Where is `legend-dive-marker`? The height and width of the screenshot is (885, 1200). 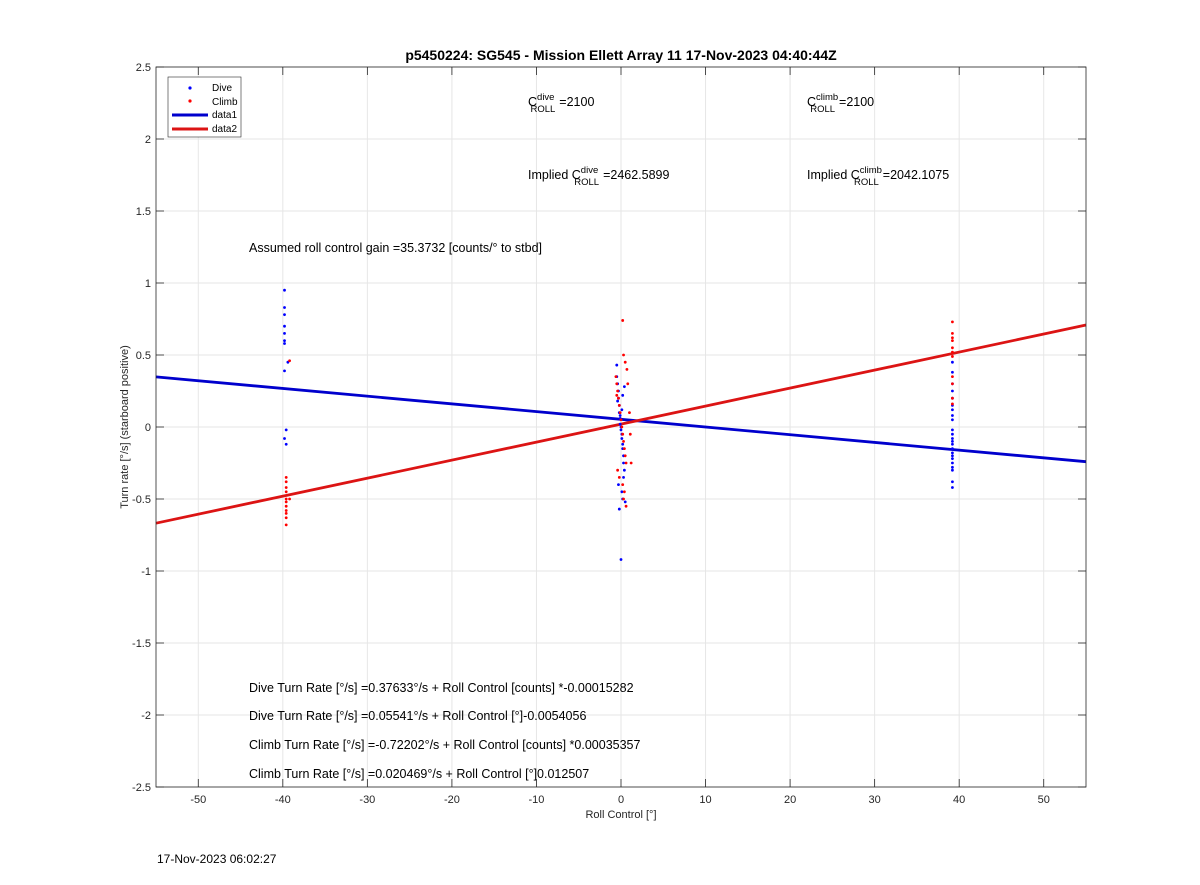 legend-dive-marker is located at coordinates (190, 88).